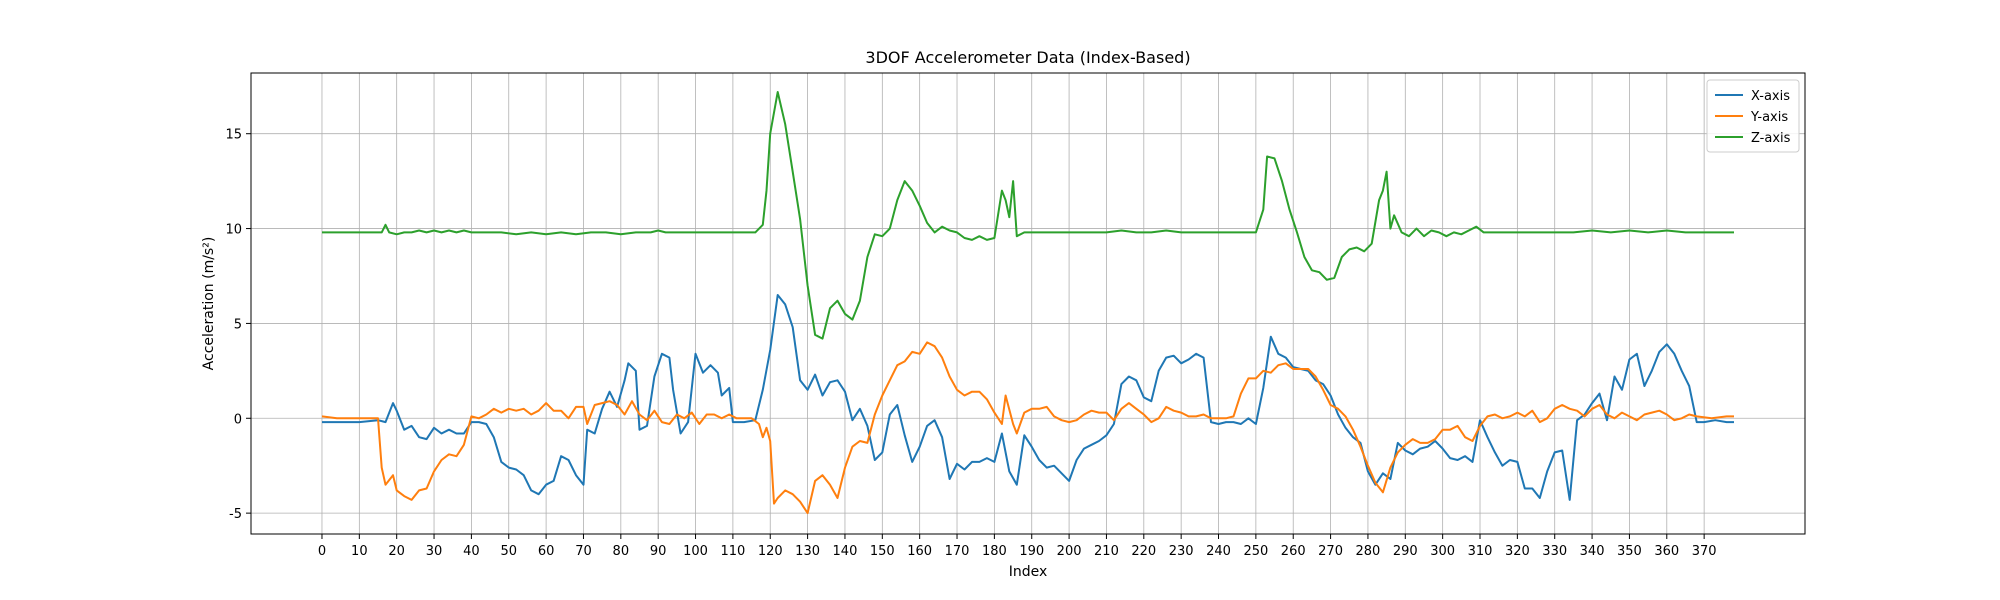  I want to click on x-tick-label: 50, so click(508, 551).